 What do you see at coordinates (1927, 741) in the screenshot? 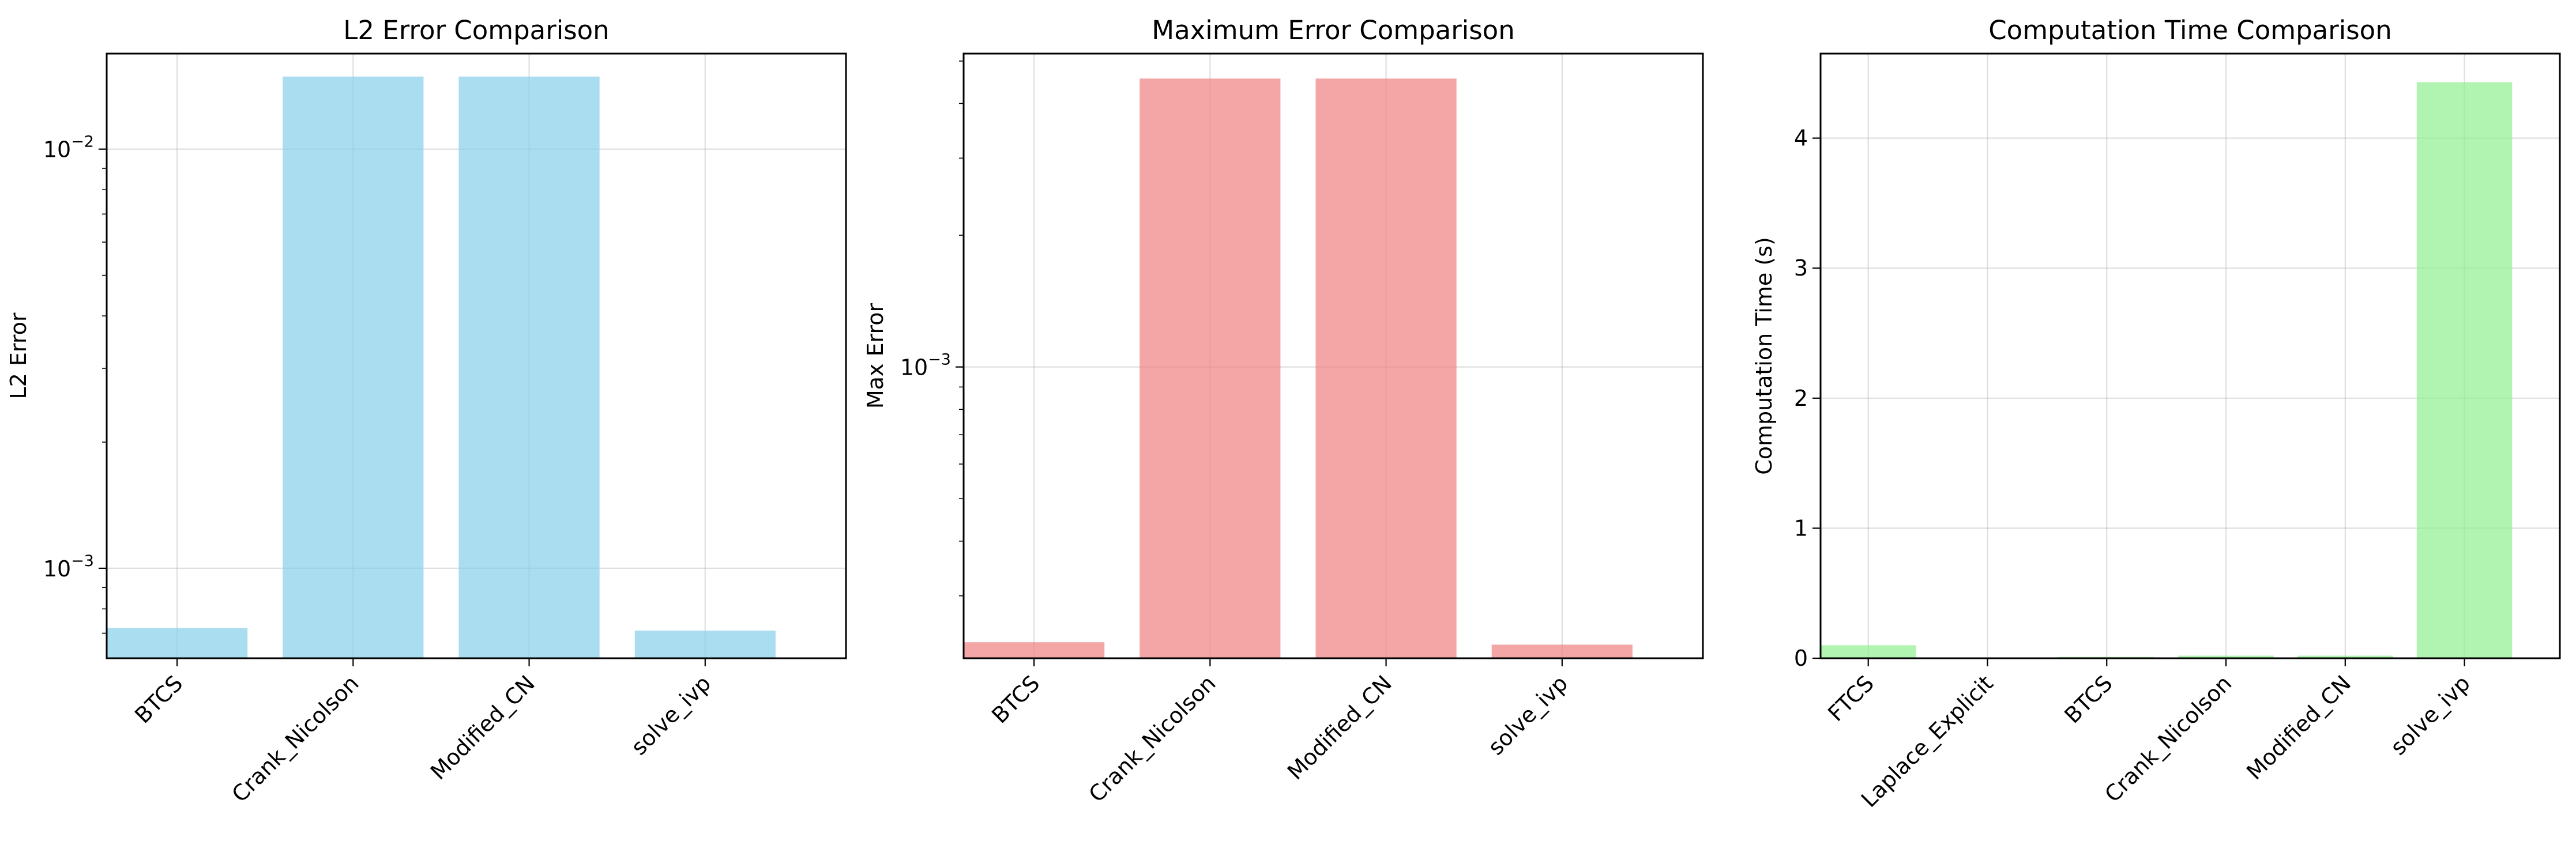
I see `x-tick-label: Laplace_Explicit` at bounding box center [1927, 741].